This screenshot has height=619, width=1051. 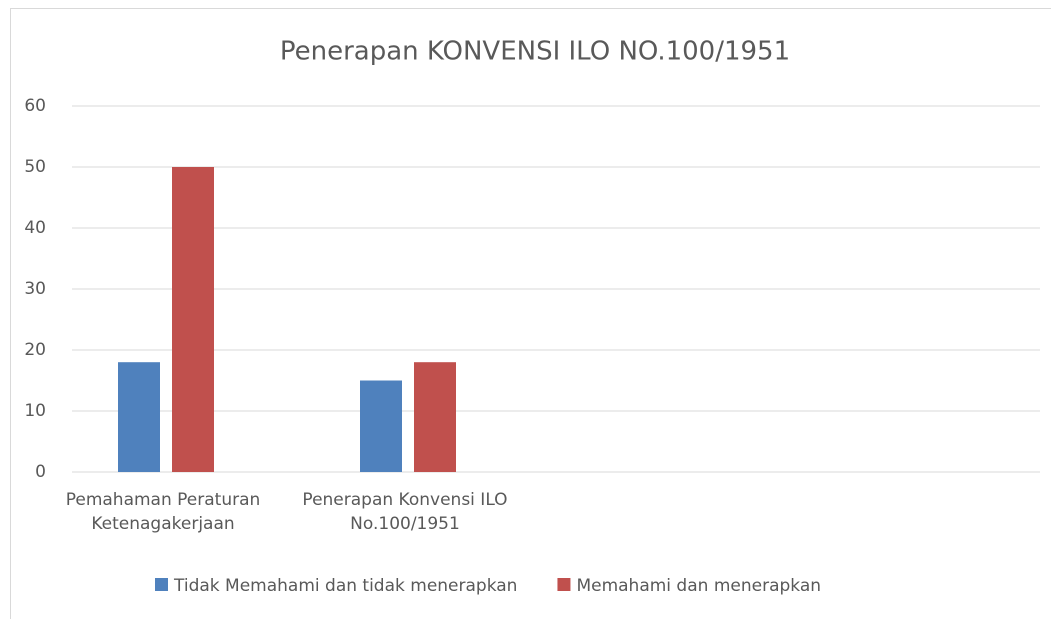 What do you see at coordinates (35, 289) in the screenshot?
I see `y-tick-label: 30` at bounding box center [35, 289].